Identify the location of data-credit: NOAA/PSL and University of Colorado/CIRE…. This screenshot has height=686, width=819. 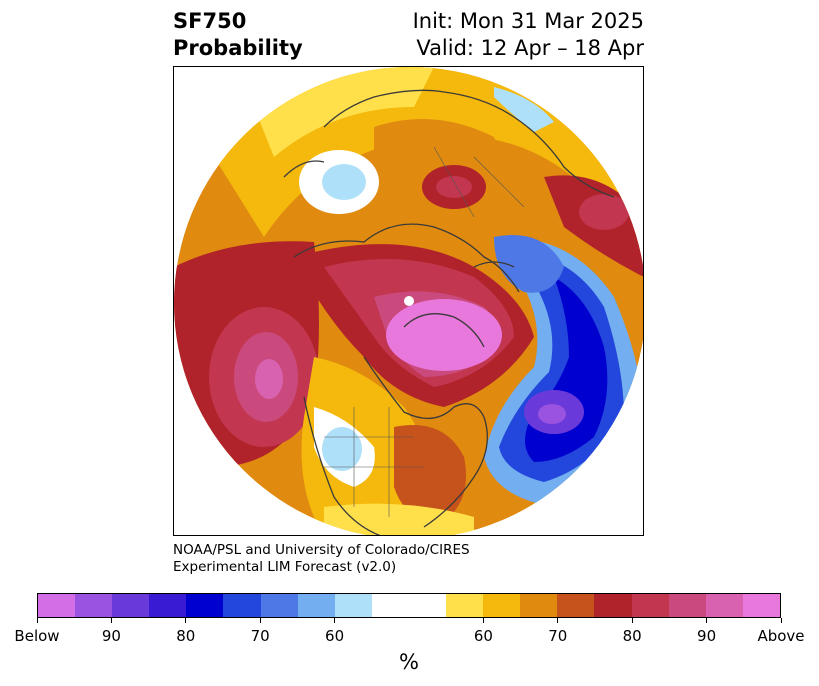
(321, 559).